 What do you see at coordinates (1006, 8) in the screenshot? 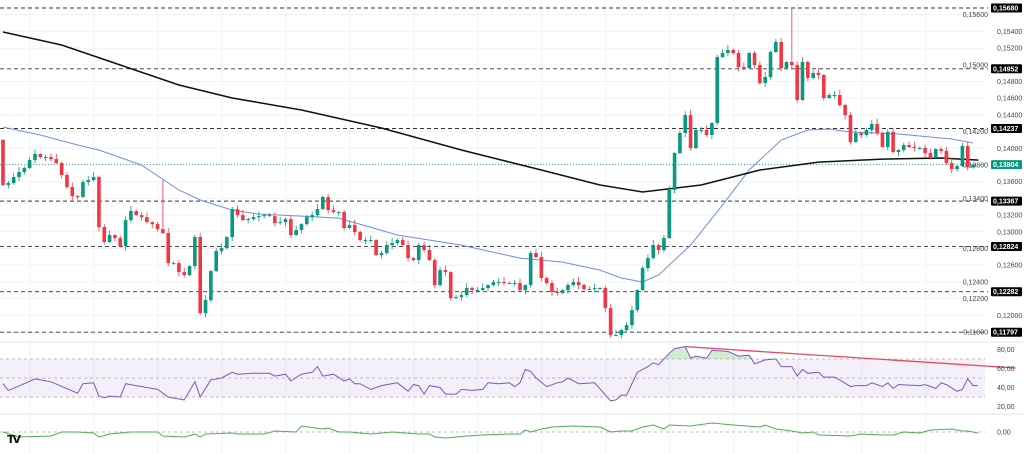
I see `level-price-label: 0,15680` at bounding box center [1006, 8].